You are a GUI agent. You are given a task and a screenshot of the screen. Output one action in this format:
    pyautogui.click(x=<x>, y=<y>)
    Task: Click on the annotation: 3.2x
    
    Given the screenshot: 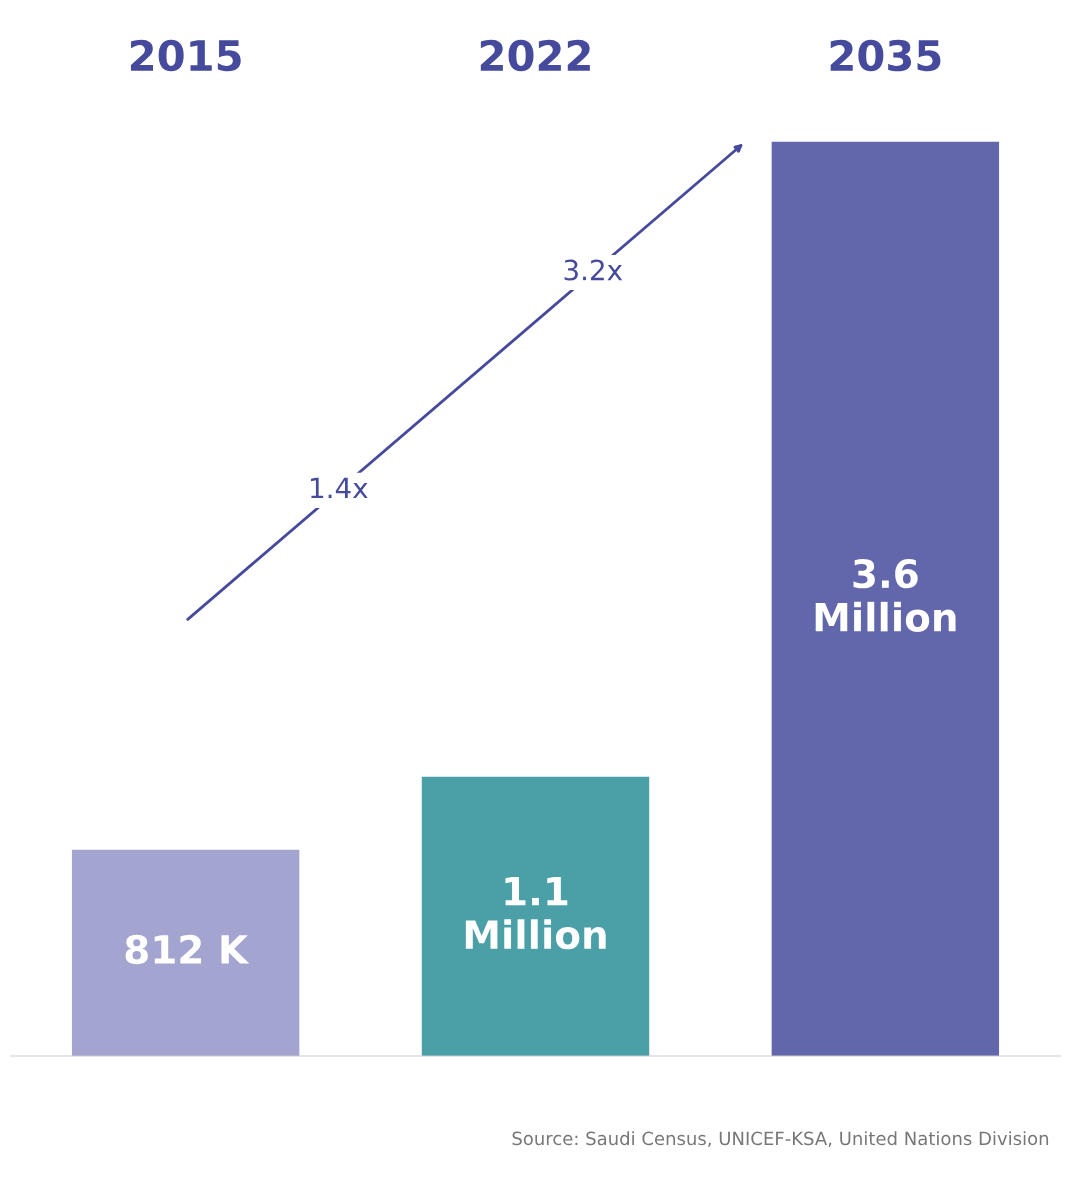 What is the action you would take?
    pyautogui.click(x=593, y=270)
    